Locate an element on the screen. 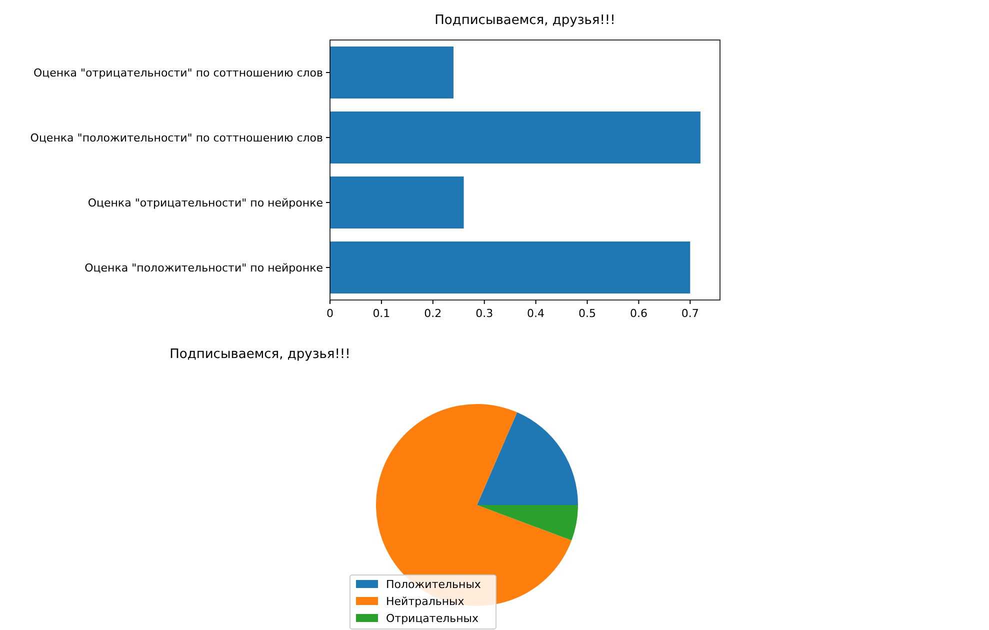 The height and width of the screenshot is (630, 989). x-tick-label: 0.4 is located at coordinates (536, 313).